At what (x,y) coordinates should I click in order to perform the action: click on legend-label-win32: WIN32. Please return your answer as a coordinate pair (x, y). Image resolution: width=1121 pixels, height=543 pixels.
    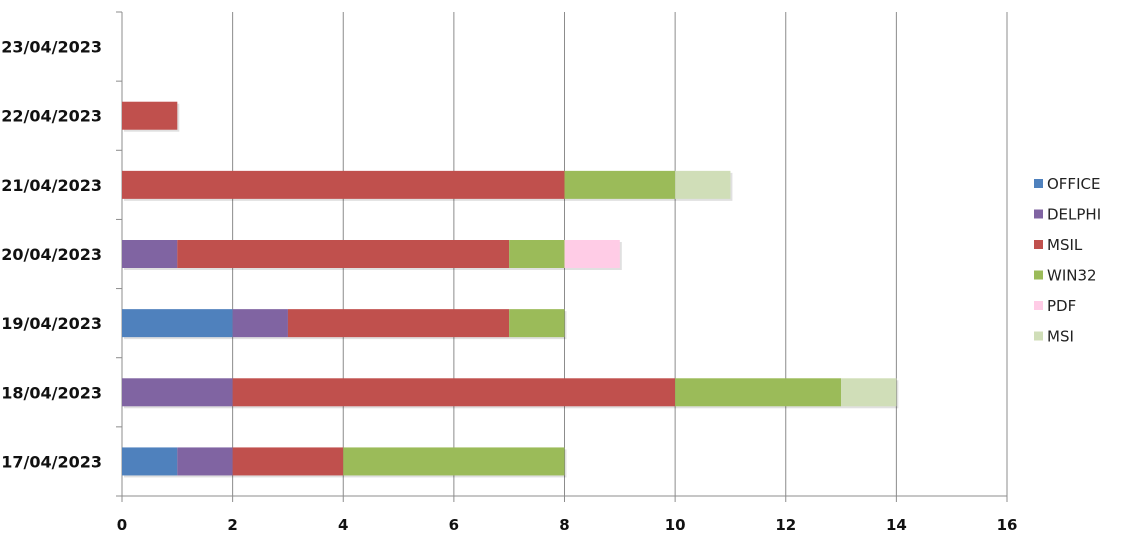
    Looking at the image, I should click on (1072, 276).